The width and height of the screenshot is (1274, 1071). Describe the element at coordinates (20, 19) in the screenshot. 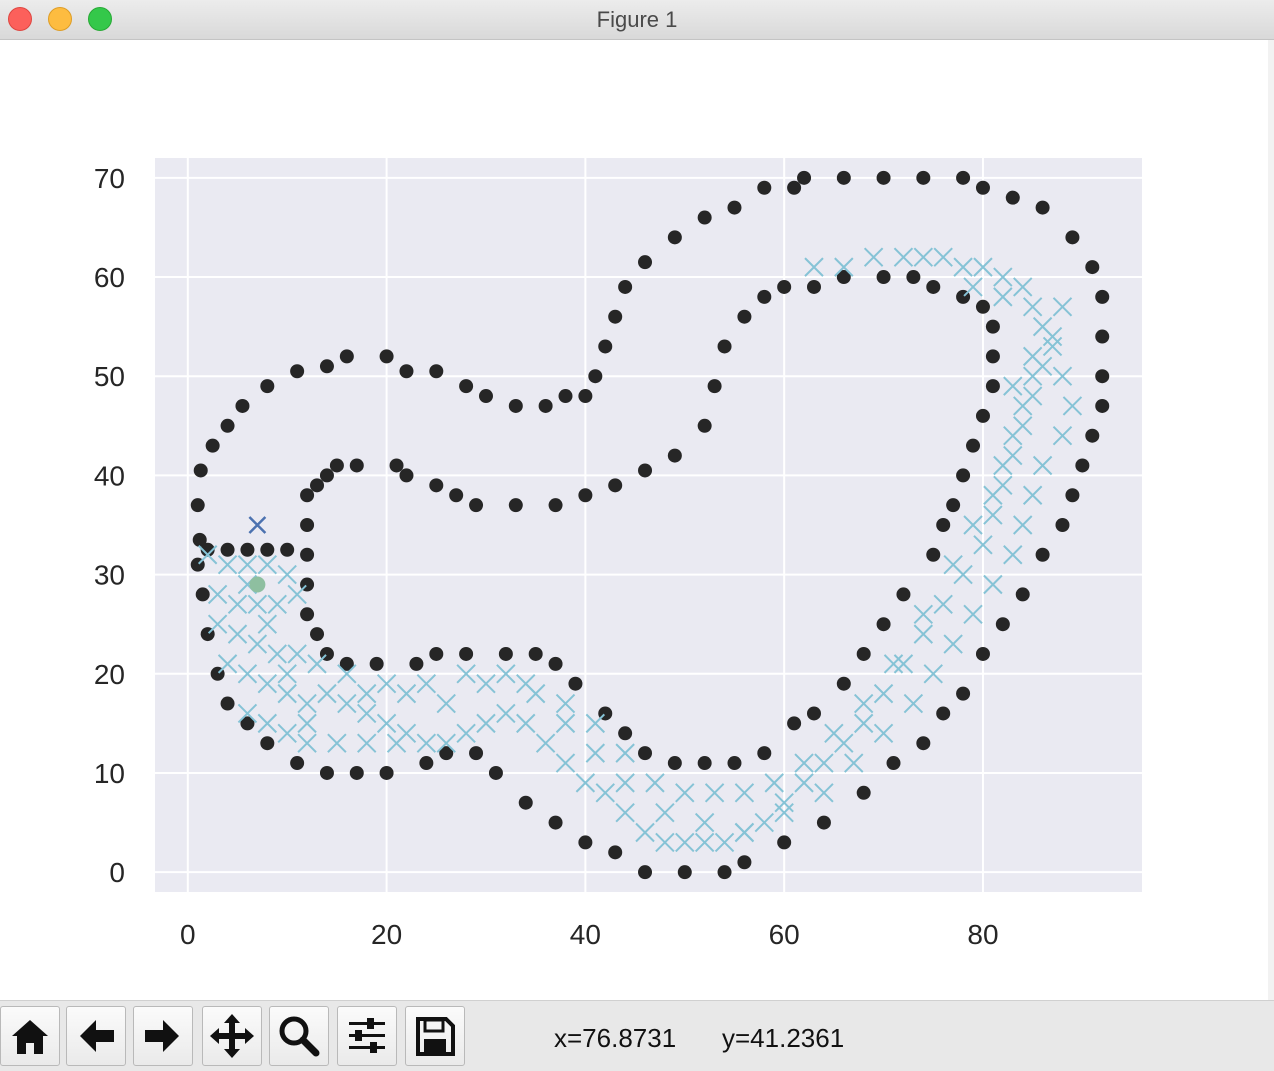

I see `close-window-button` at that location.